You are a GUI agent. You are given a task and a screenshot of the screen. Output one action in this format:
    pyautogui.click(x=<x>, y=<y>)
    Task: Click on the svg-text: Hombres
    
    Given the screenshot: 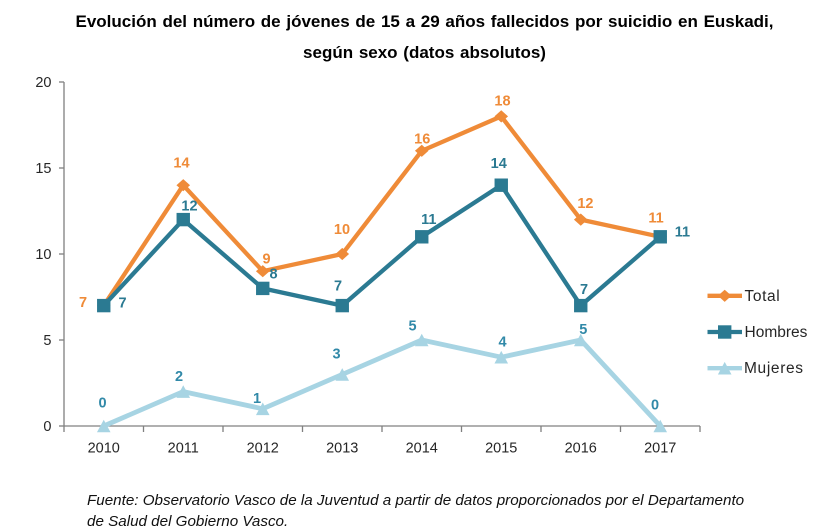 What is the action you would take?
    pyautogui.click(x=776, y=332)
    